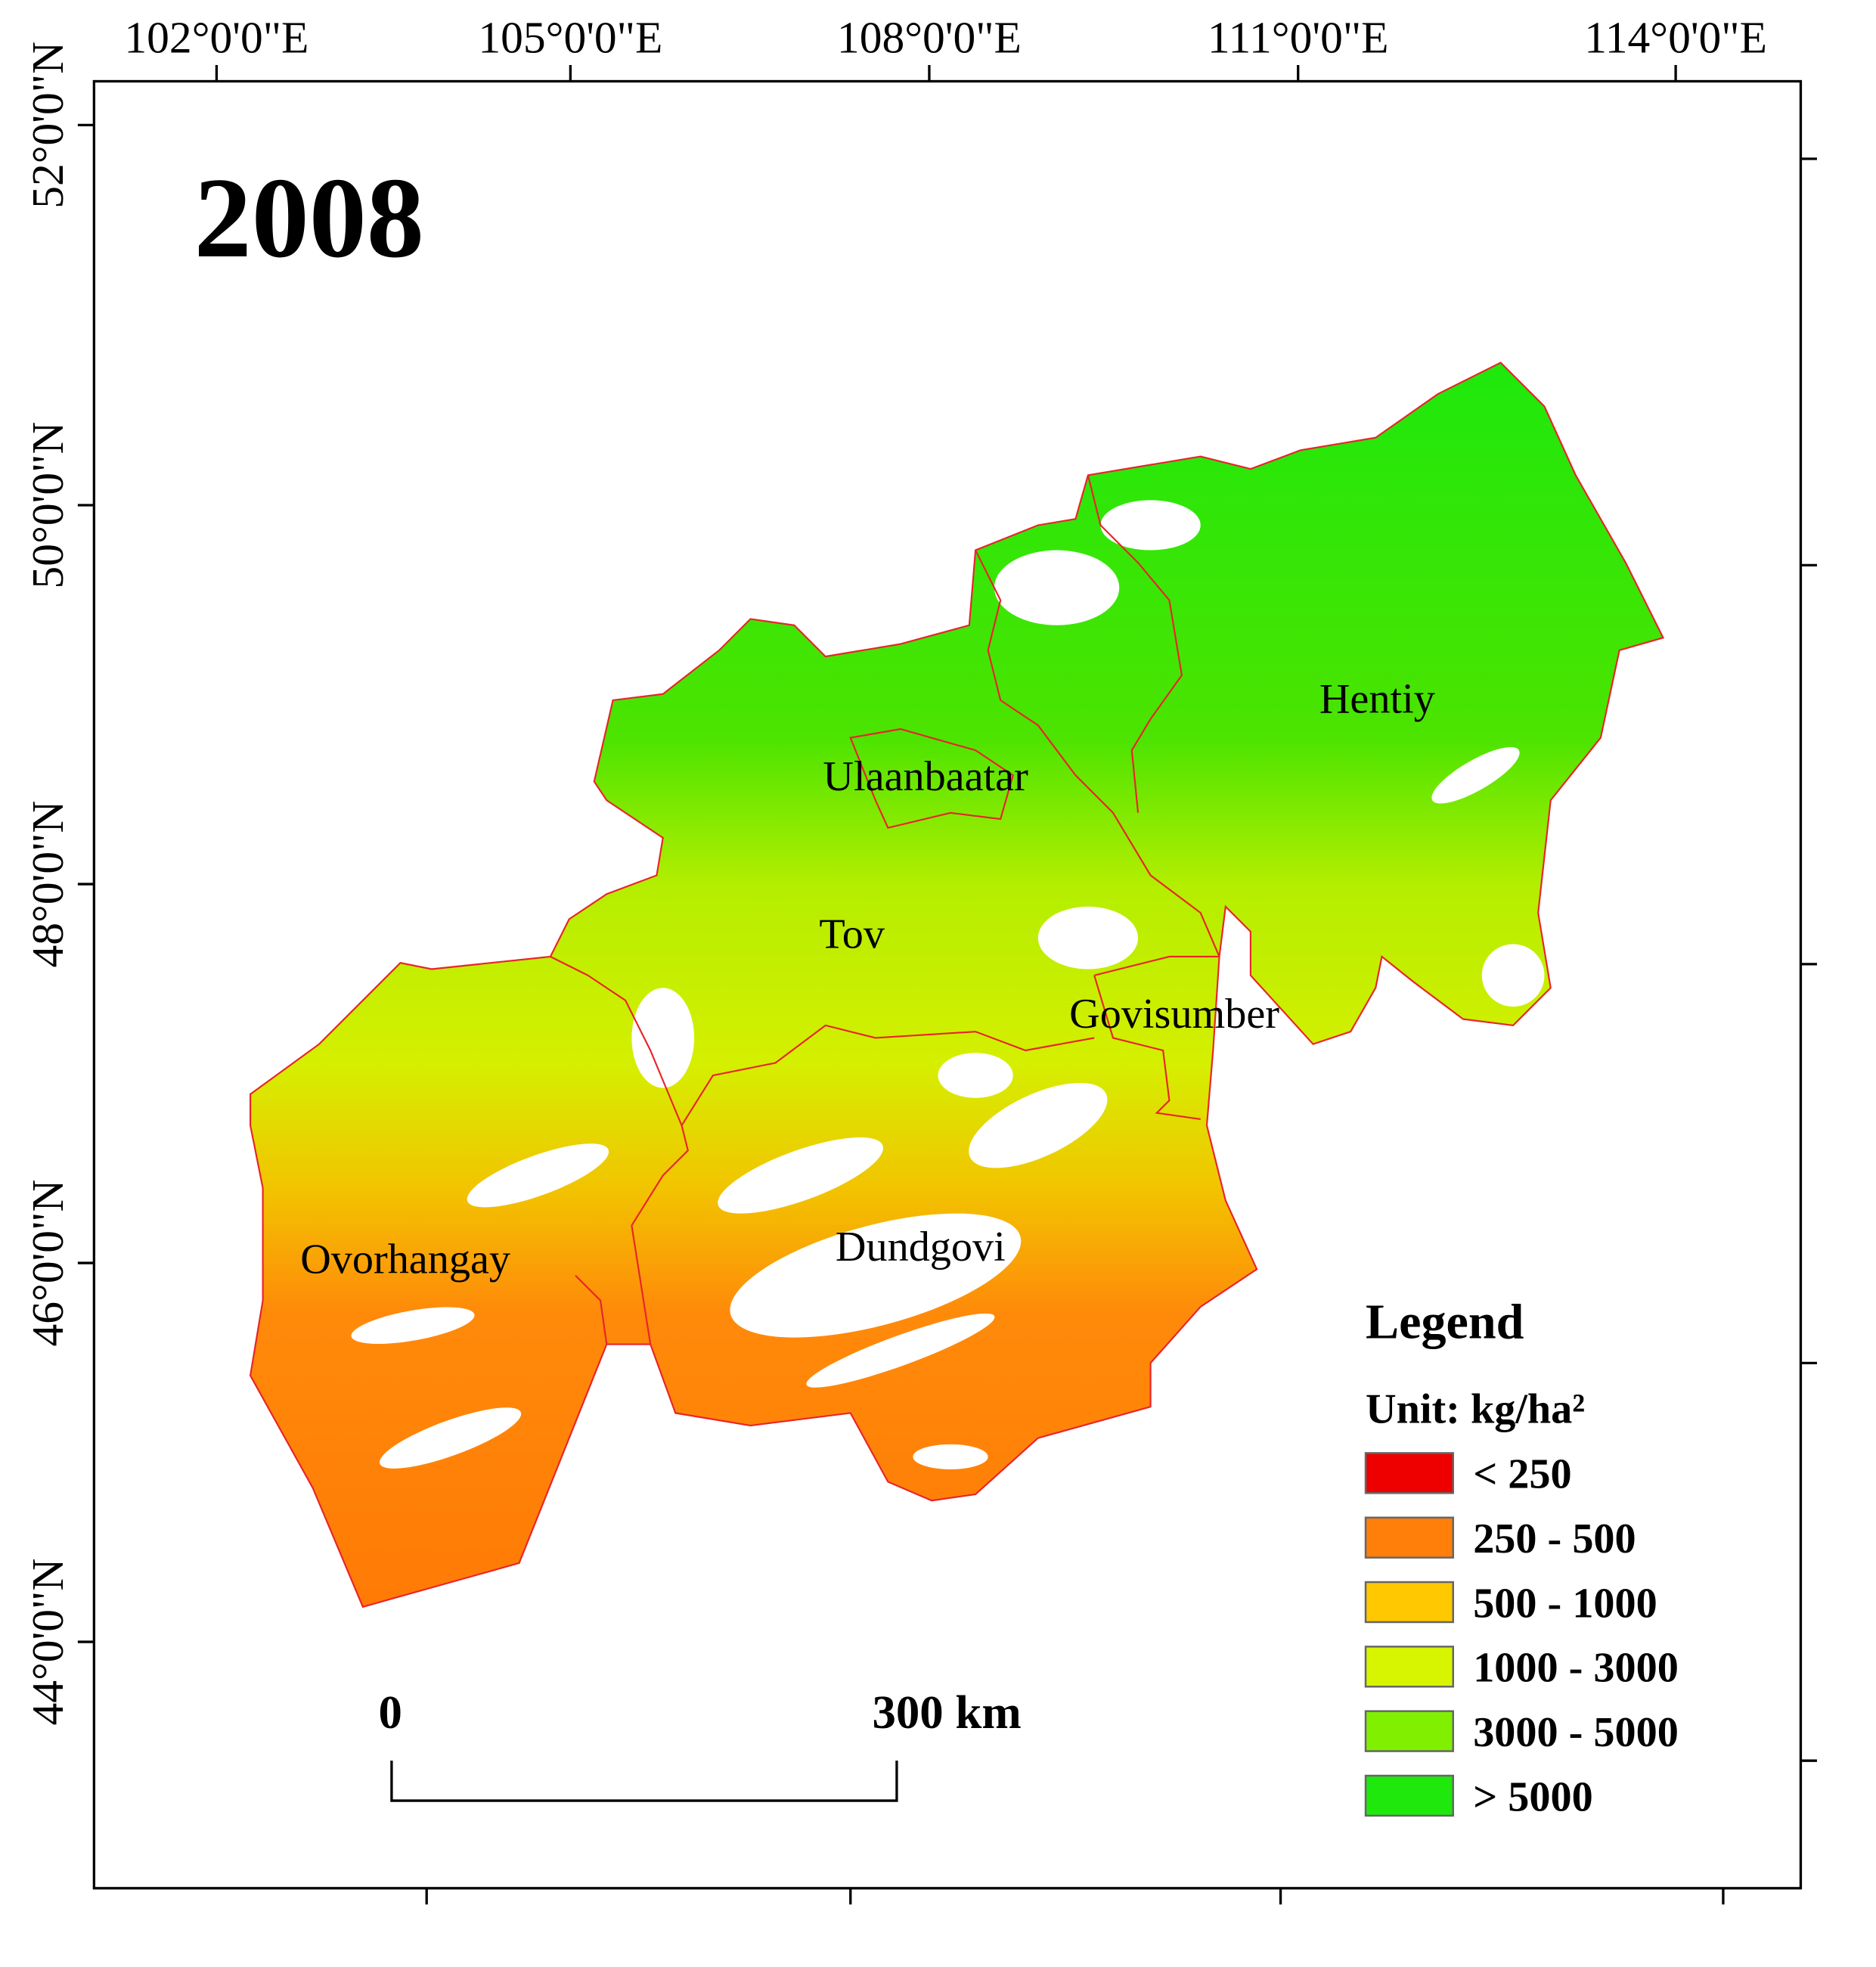 This screenshot has height=1967, width=1876. I want to click on longitude-label: 102°0'0"E, so click(216, 37).